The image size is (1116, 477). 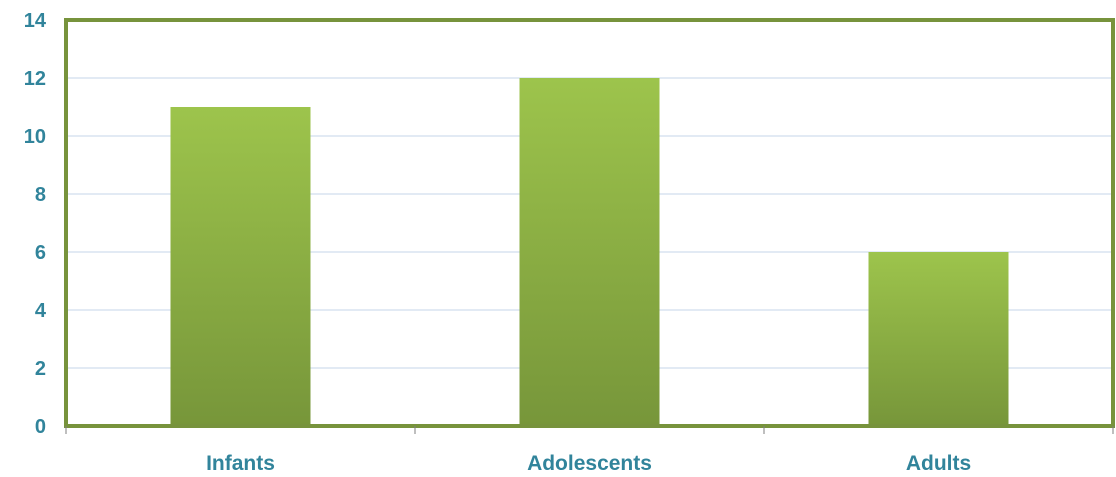 I want to click on x-axis-category-labels: Infants Adolescents Adults, so click(x=588, y=463).